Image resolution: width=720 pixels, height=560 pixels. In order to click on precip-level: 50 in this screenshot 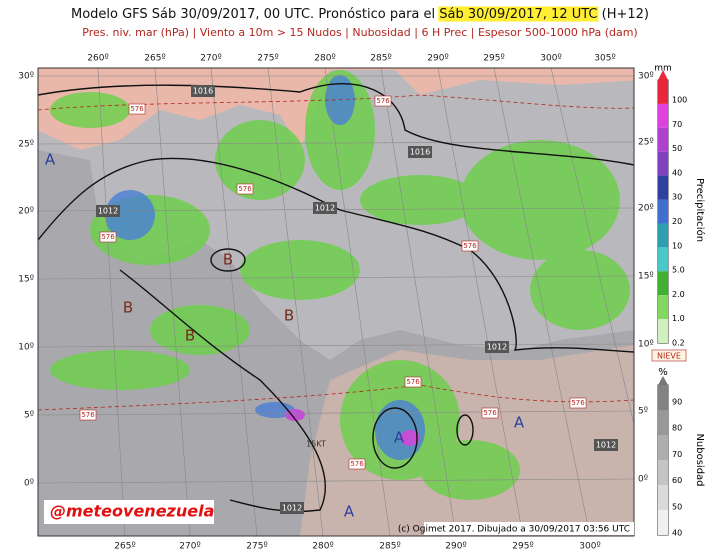, I will do `click(677, 148)`.